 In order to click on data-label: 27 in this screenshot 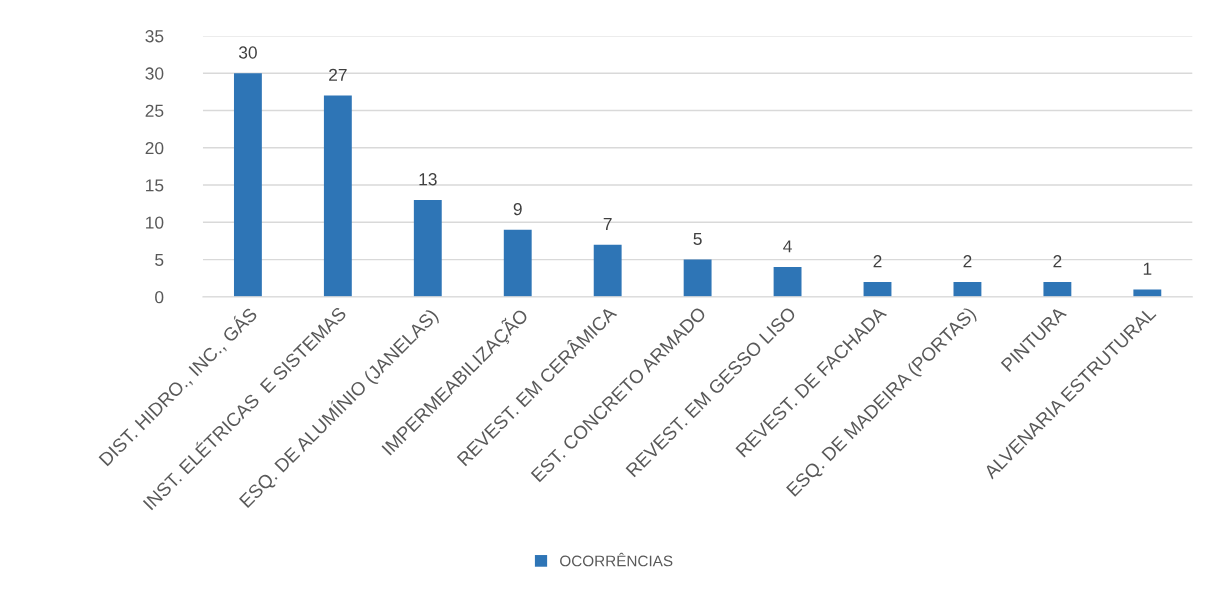, I will do `click(338, 74)`.